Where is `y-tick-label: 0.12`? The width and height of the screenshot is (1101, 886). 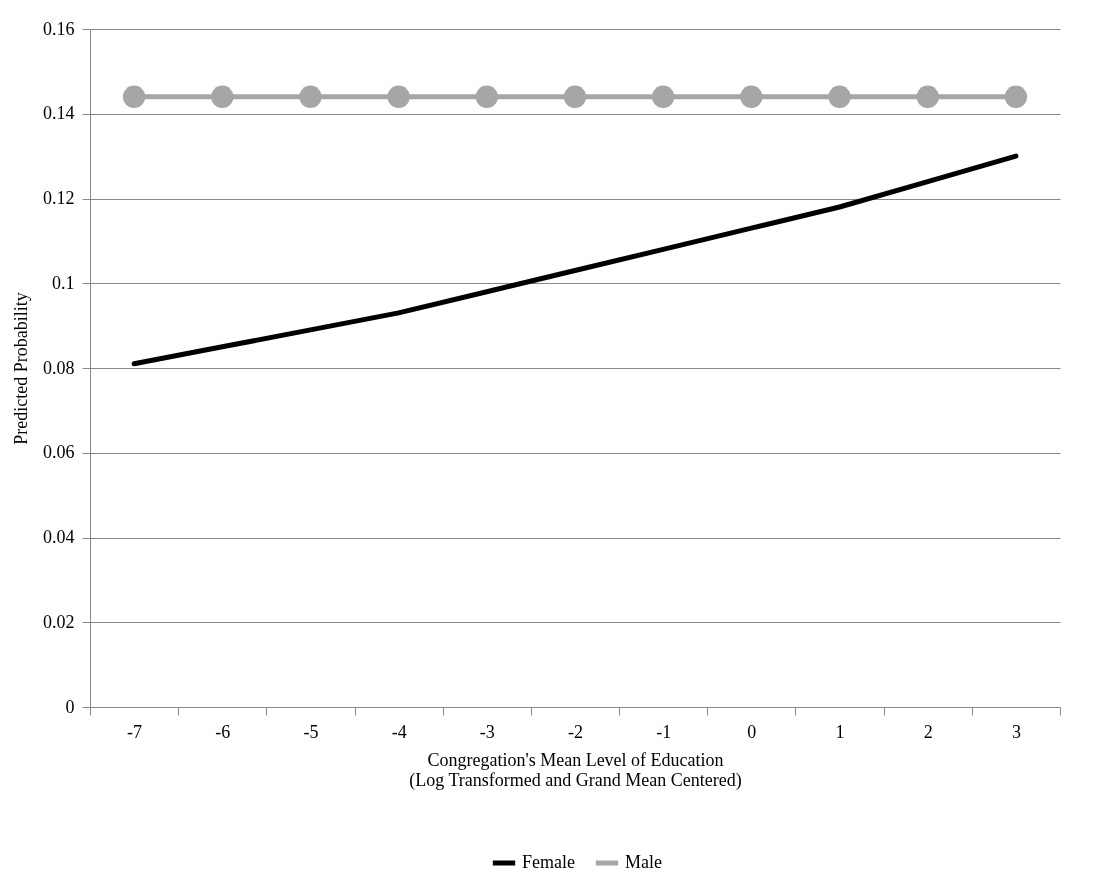 y-tick-label: 0.12 is located at coordinates (59, 198).